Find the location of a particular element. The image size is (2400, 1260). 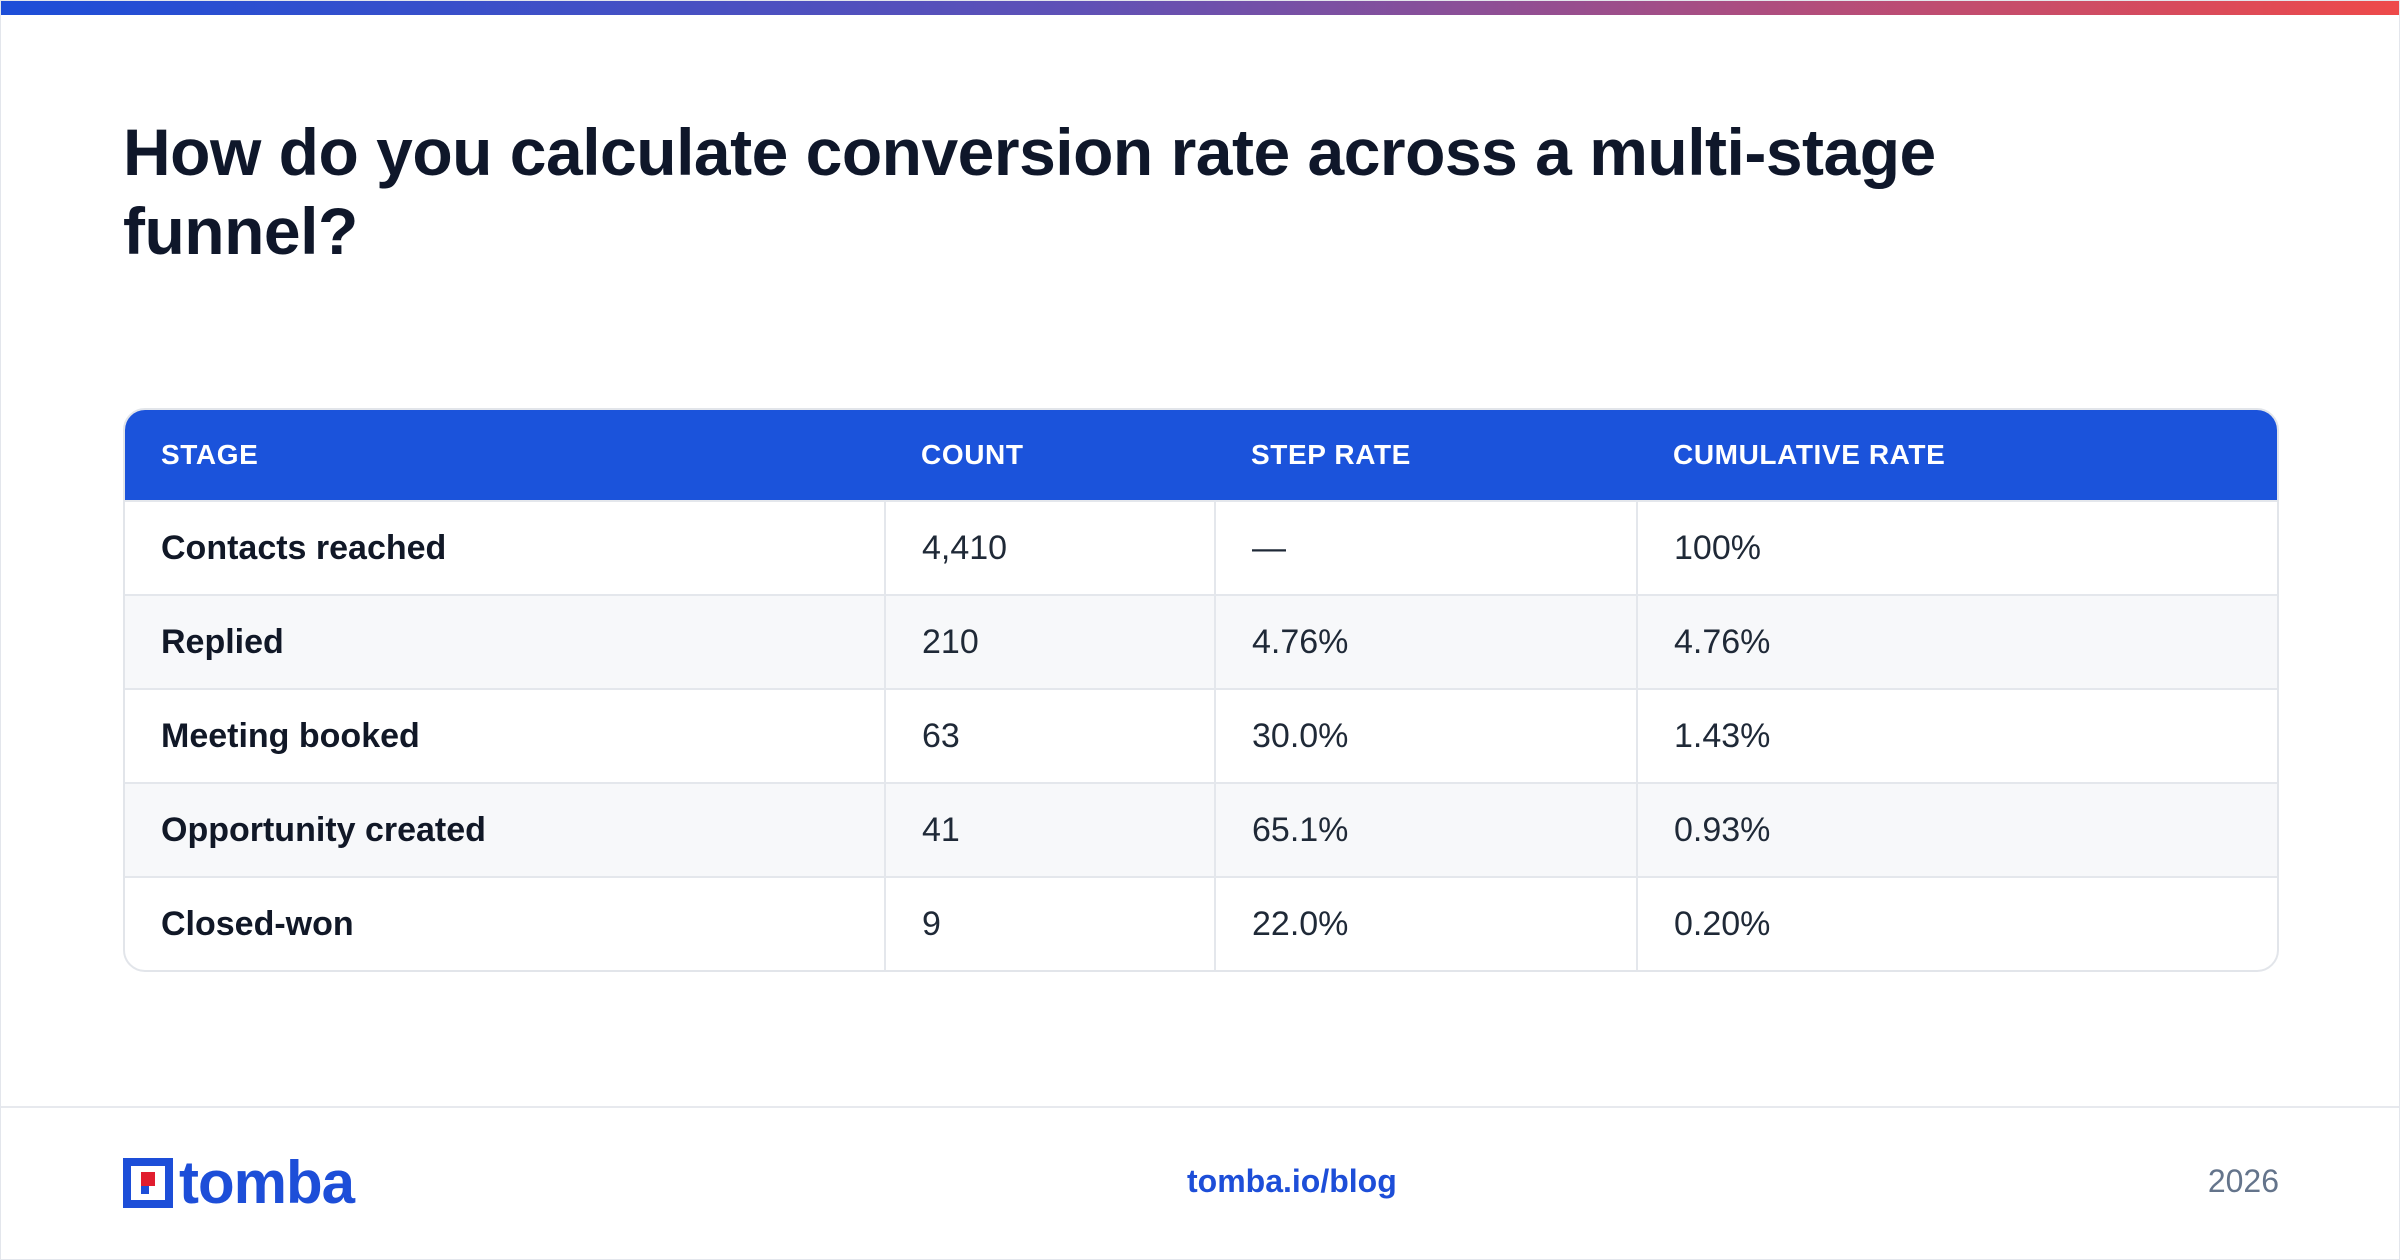

cell-cumulative-rate: 0.20% is located at coordinates (1956, 923).